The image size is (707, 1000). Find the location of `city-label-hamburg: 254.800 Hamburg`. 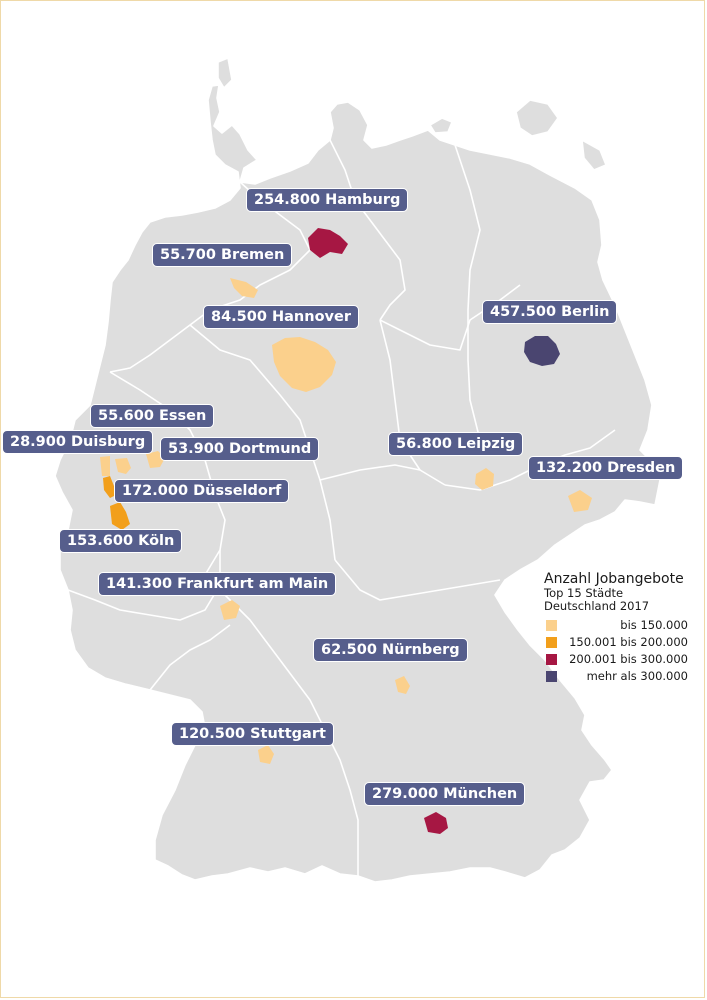

city-label-hamburg: 254.800 Hamburg is located at coordinates (327, 200).